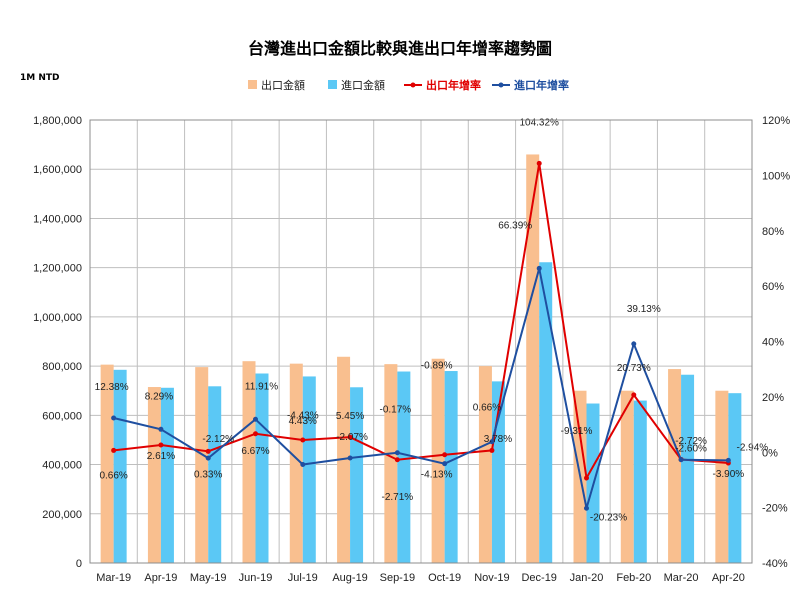 Image resolution: width=800 pixels, height=601 pixels. I want to click on export-growth-label: -3.90%, so click(729, 474).